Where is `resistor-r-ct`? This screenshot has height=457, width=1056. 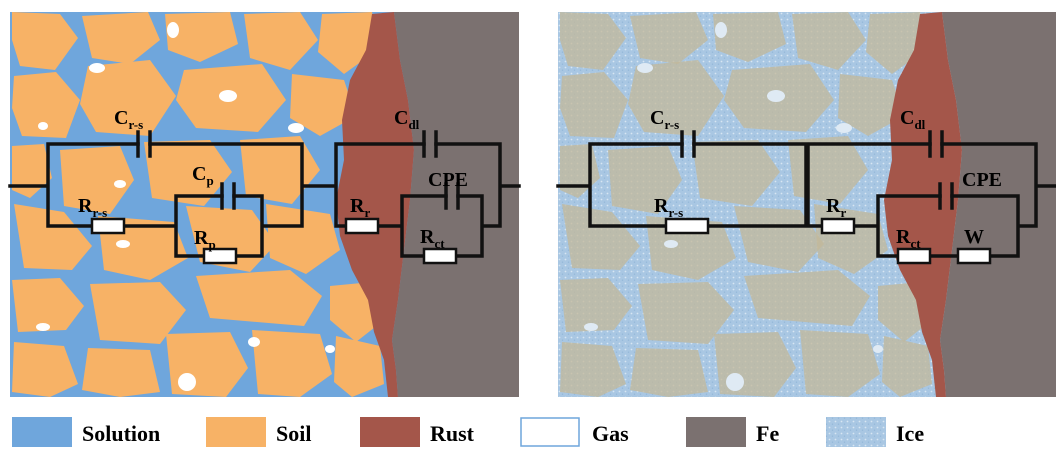
resistor-r-ct is located at coordinates (440, 256).